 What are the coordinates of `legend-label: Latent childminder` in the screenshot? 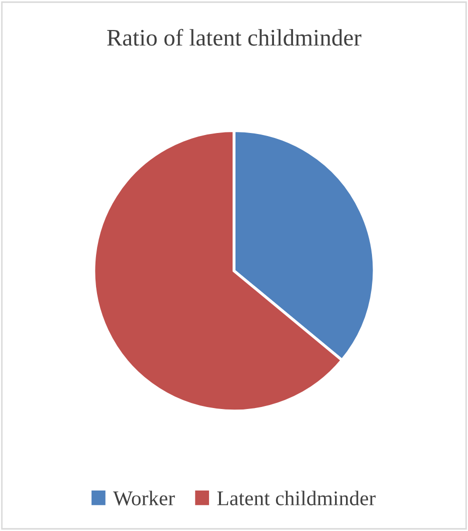 It's located at (296, 498).